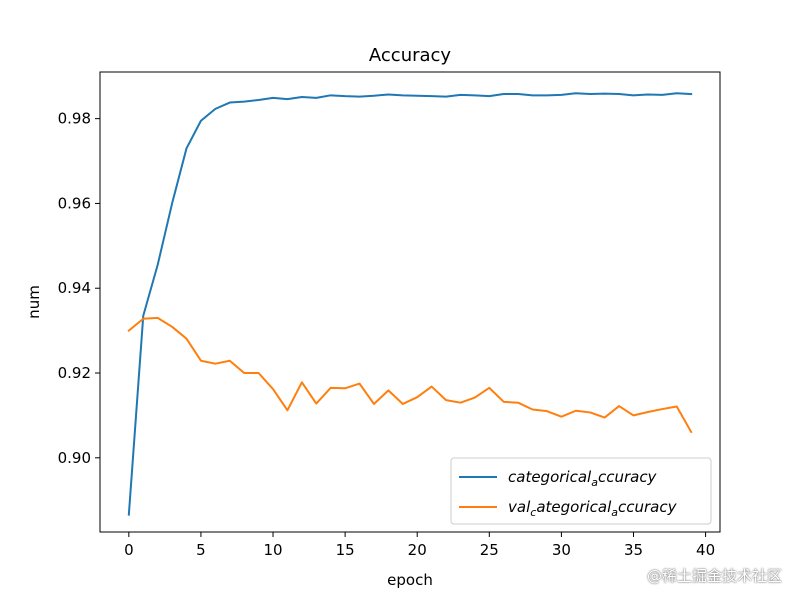  I want to click on legend-label-0: categoricalaccuracy, so click(583, 478).